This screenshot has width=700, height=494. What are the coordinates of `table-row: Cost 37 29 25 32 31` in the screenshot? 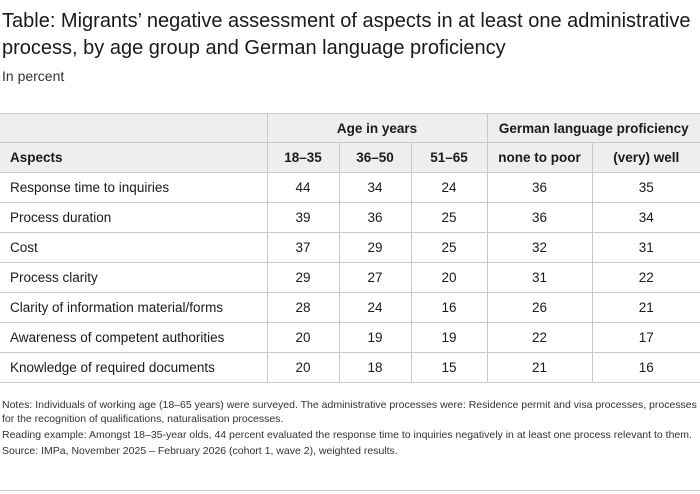 It's located at (350, 247).